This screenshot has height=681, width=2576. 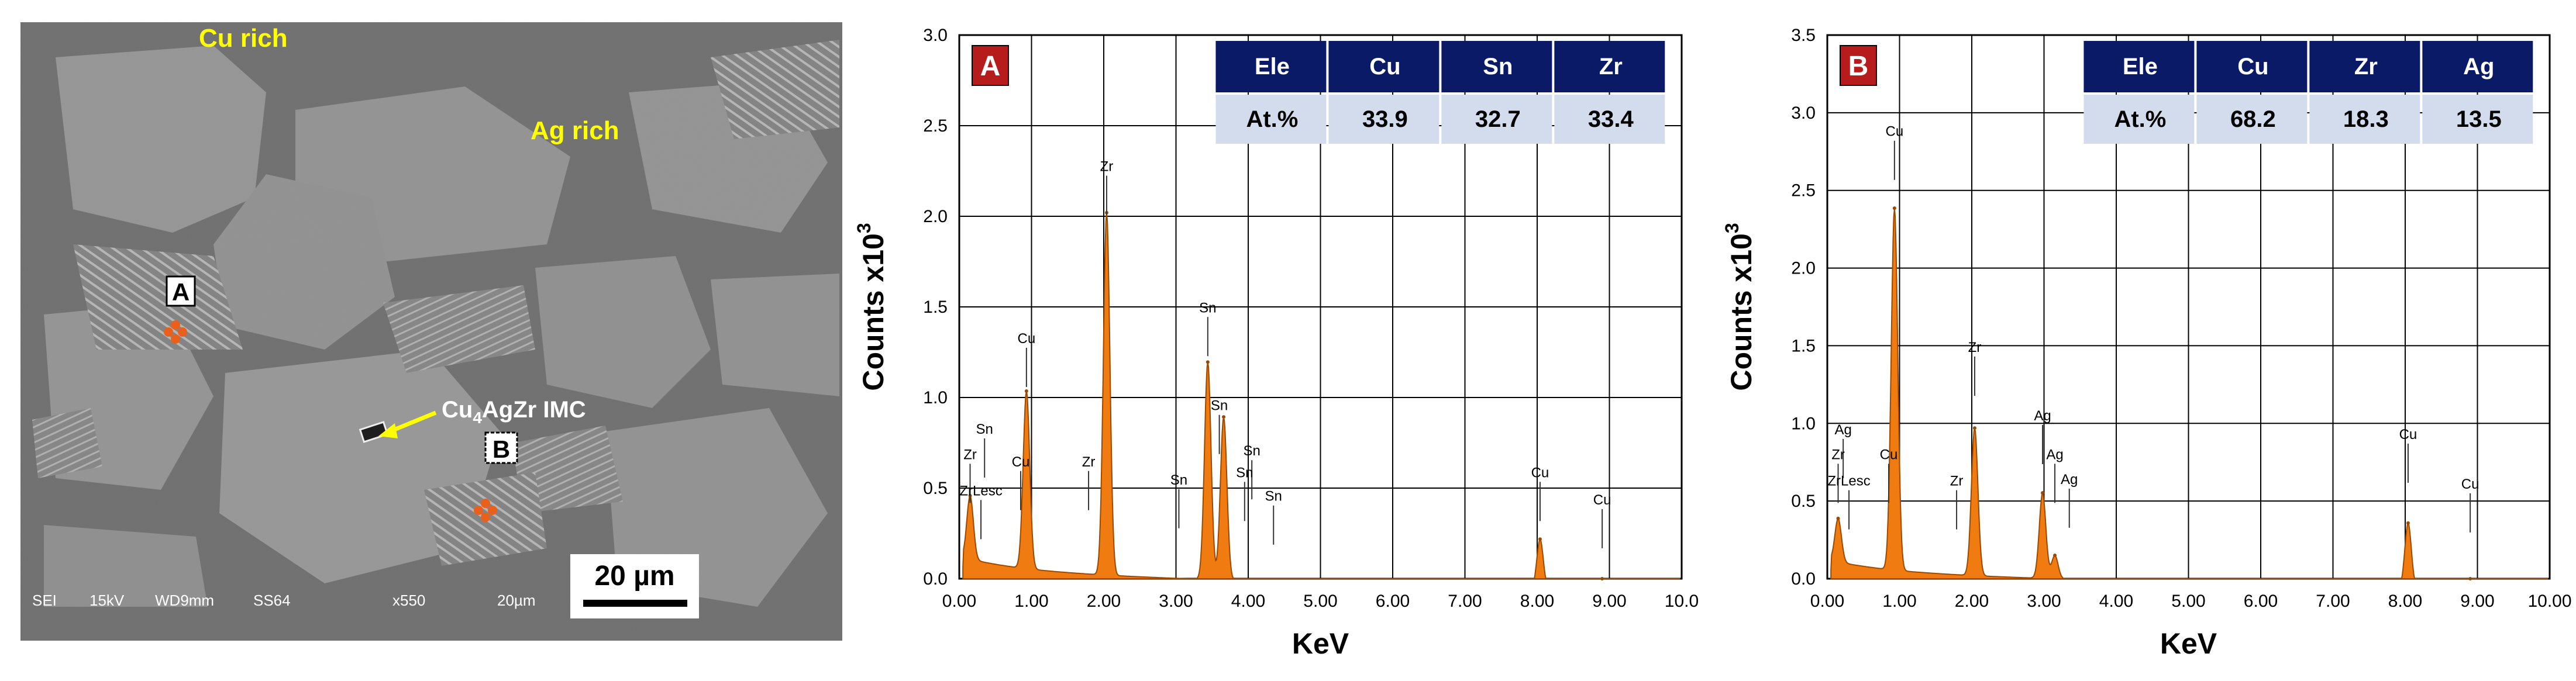 What do you see at coordinates (516, 600) in the screenshot?
I see `info-scale: 20µm` at bounding box center [516, 600].